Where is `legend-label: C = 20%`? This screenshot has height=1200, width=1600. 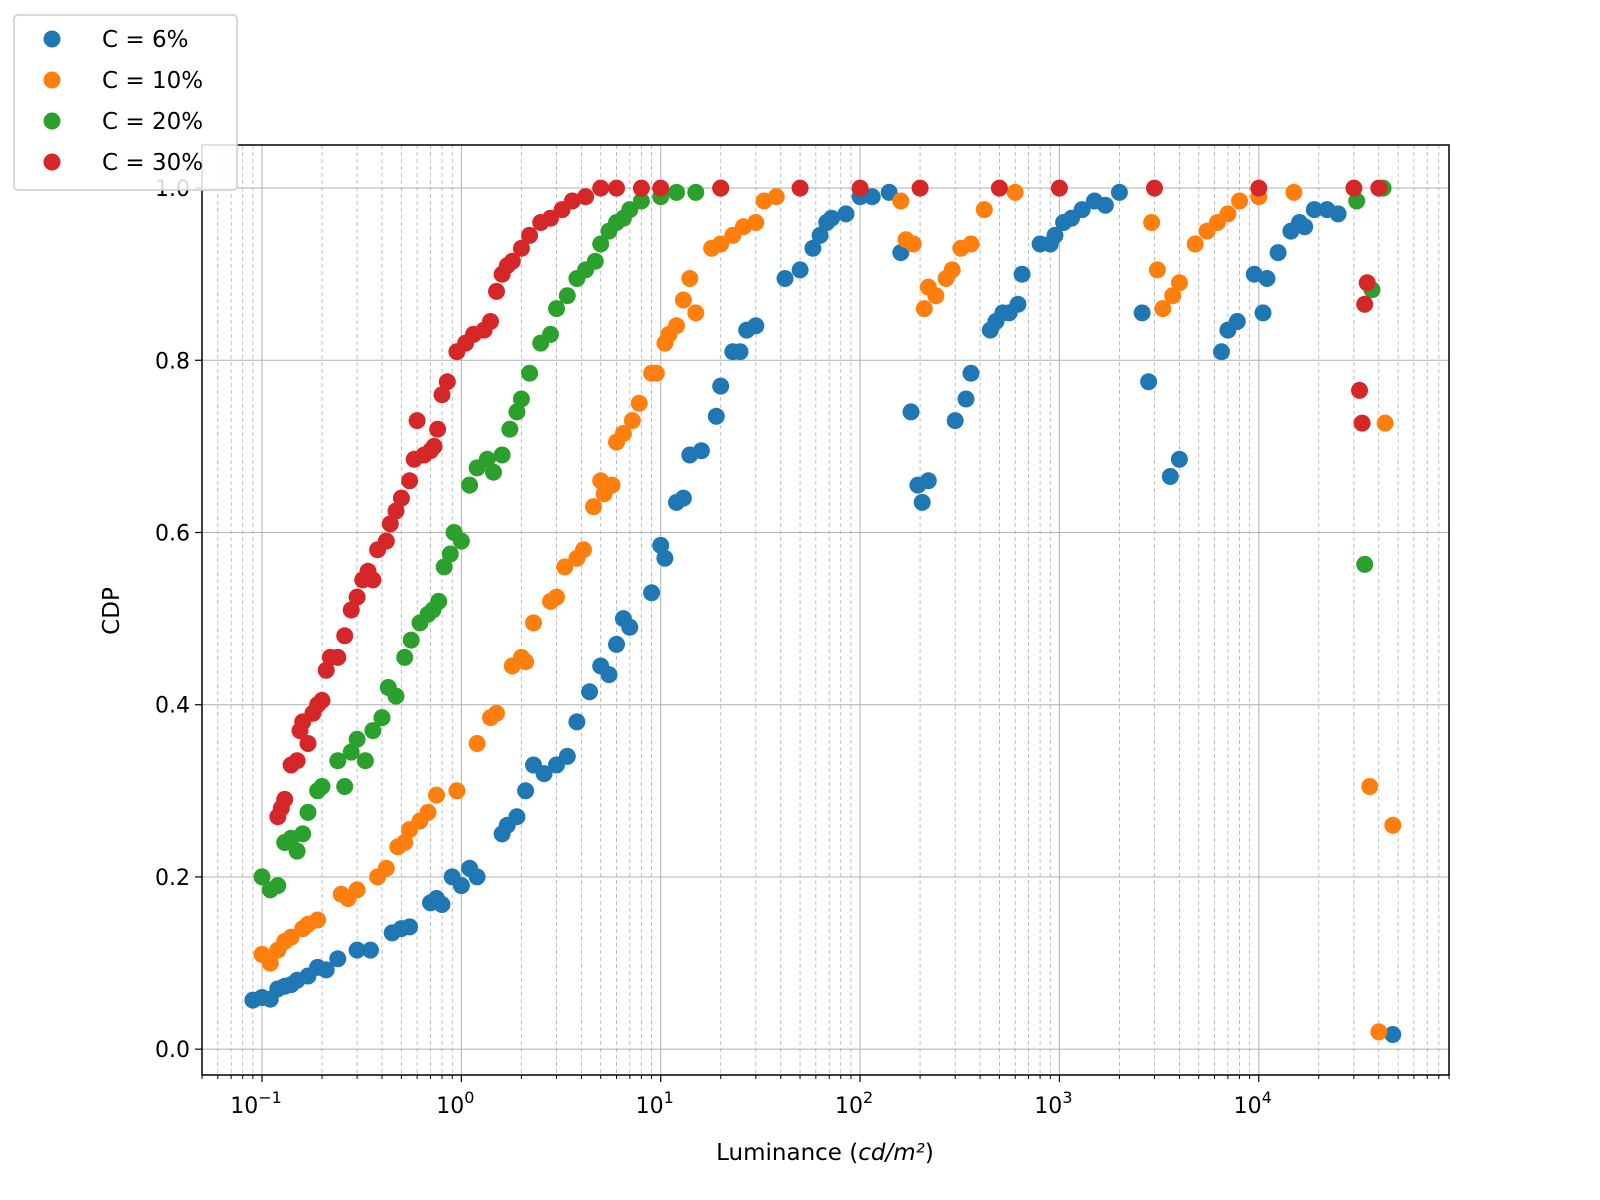
legend-label: C = 20% is located at coordinates (152, 122).